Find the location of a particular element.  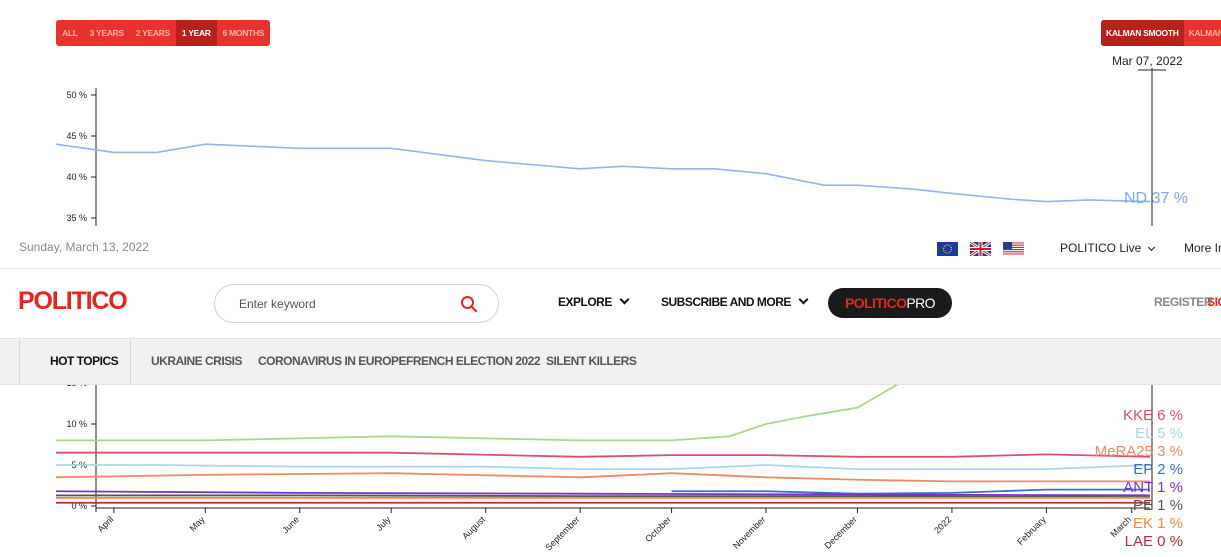

series-line-pe is located at coordinates (603, 496).